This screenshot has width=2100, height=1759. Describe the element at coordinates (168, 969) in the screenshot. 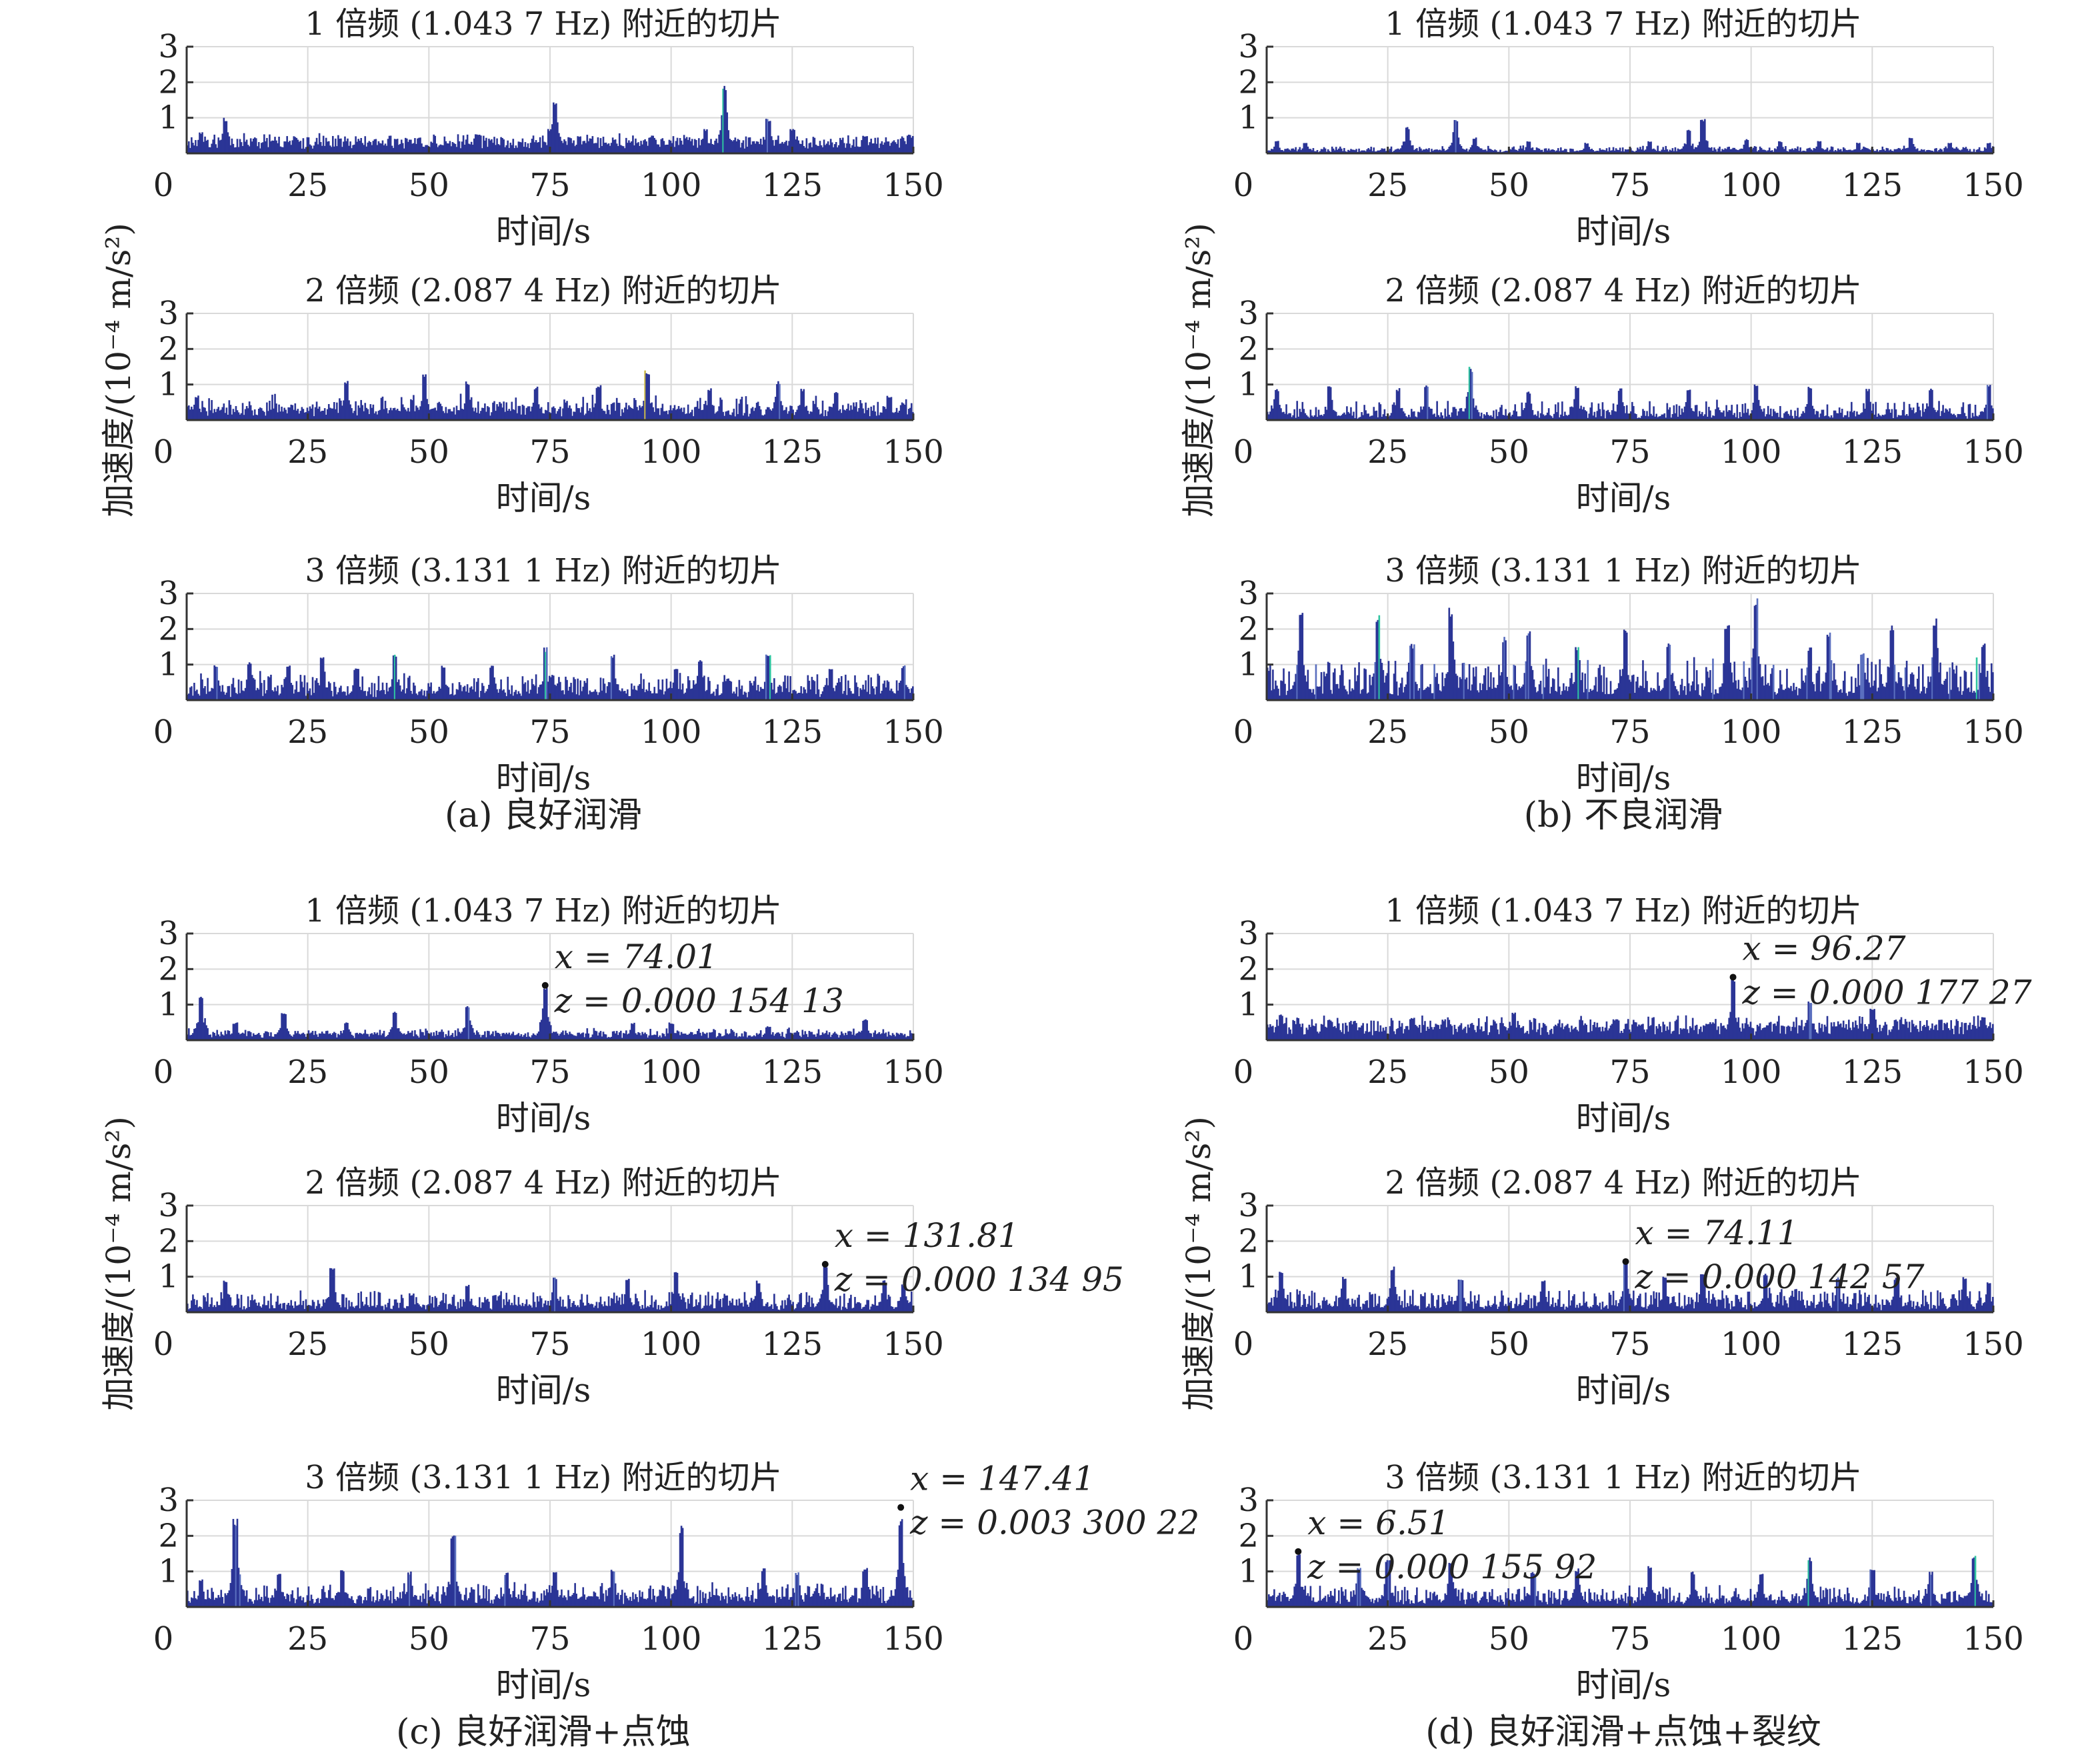

I see `y-tick-label: 2` at that location.